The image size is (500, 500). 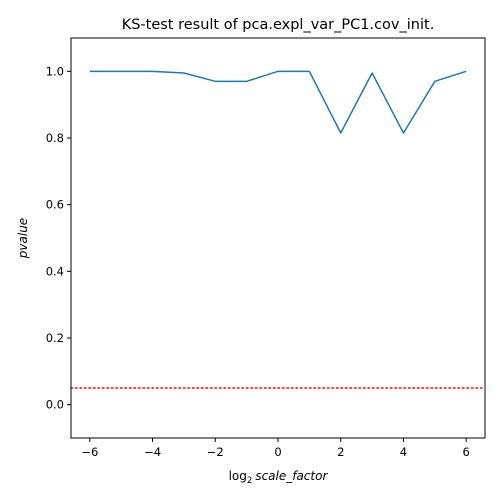 What do you see at coordinates (58, 238) in the screenshot?
I see `y-axis: 0.0 0.2 0.4 0.6 0.8 1.0` at bounding box center [58, 238].